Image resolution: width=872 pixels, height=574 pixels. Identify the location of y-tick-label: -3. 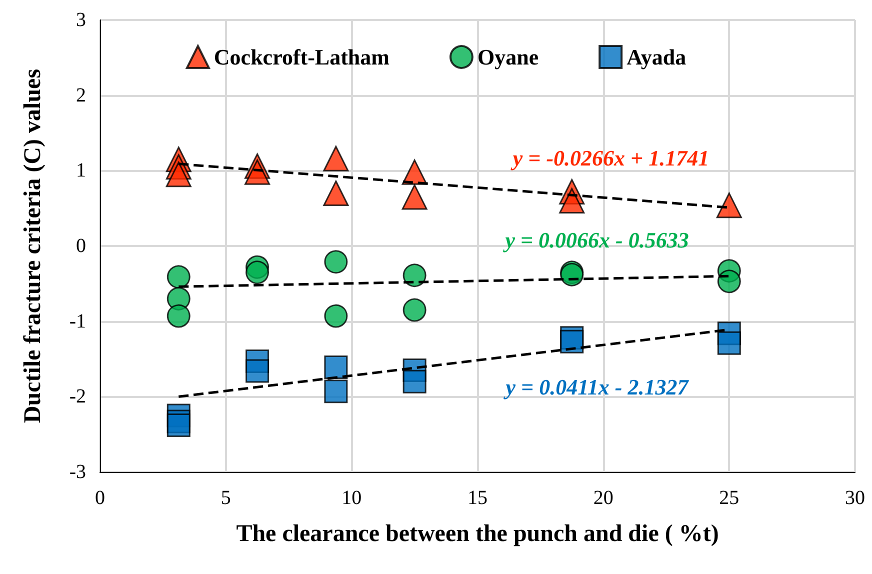
(77, 472).